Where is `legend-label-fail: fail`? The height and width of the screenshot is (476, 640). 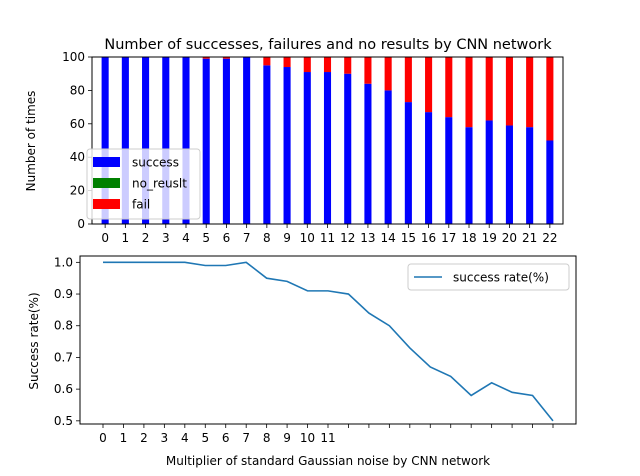
legend-label-fail: fail is located at coordinates (141, 205).